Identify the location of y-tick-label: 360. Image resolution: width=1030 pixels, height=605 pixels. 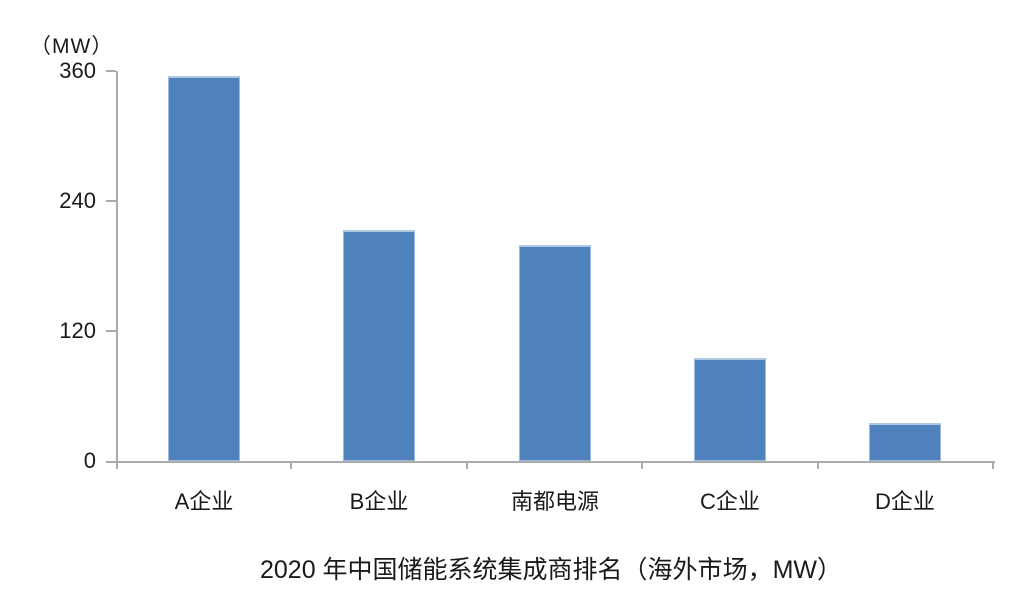
(77, 70).